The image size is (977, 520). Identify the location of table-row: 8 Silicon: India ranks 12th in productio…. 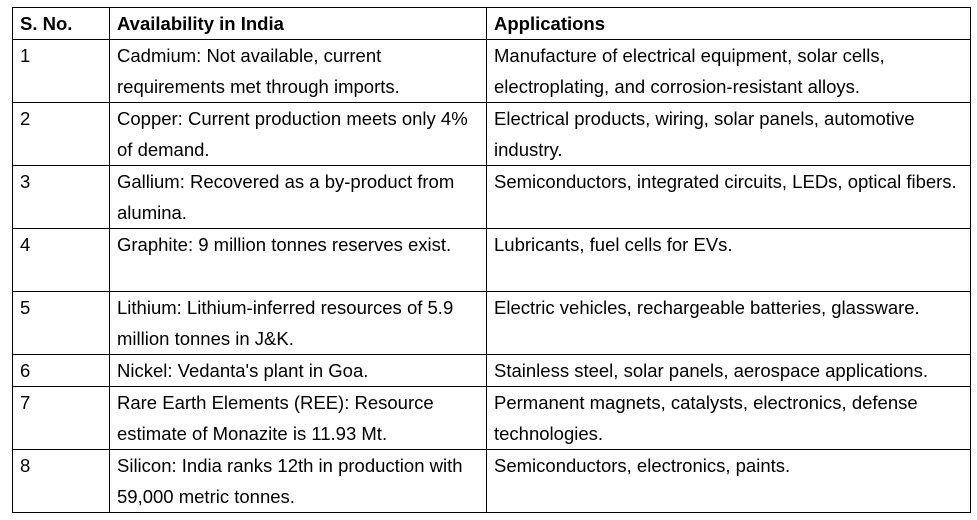
(491, 481).